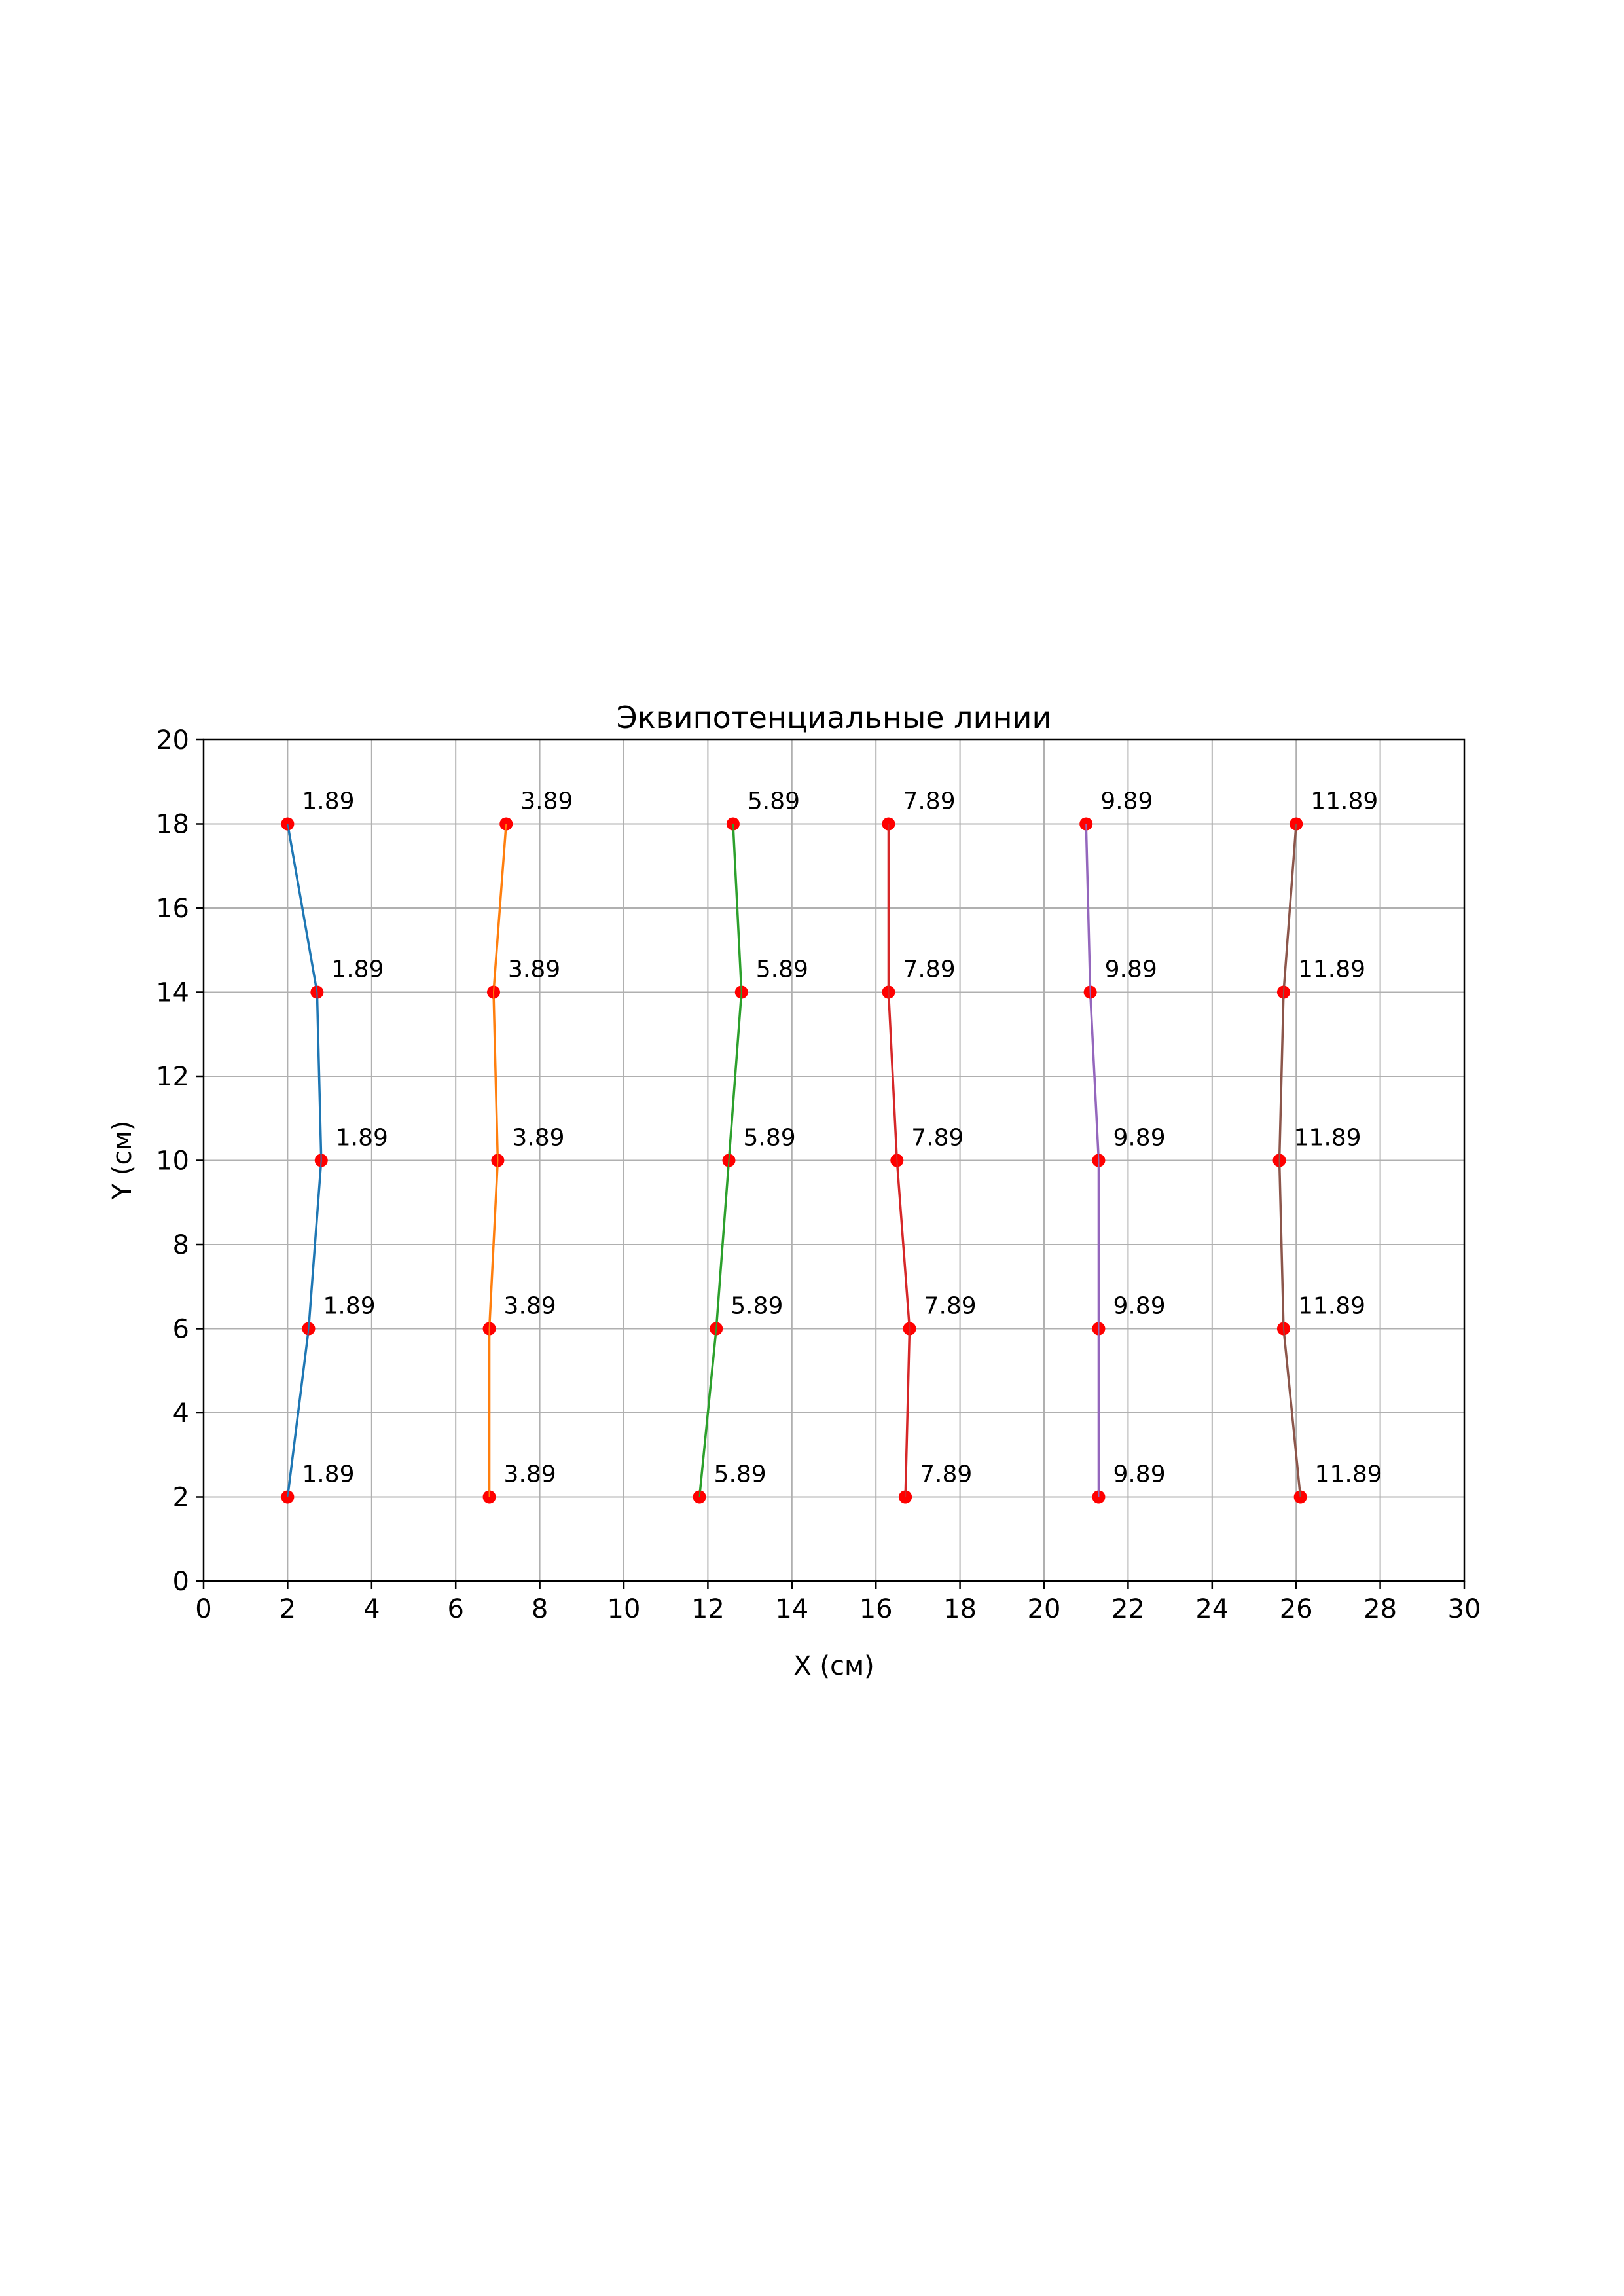  Describe the element at coordinates (203, 1609) in the screenshot. I see `x-tick-label: 0` at that location.